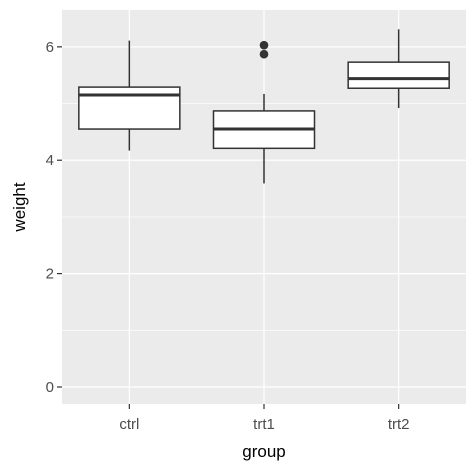 The width and height of the screenshot is (474, 474). I want to click on y-tick-label: 6, so click(50, 47).